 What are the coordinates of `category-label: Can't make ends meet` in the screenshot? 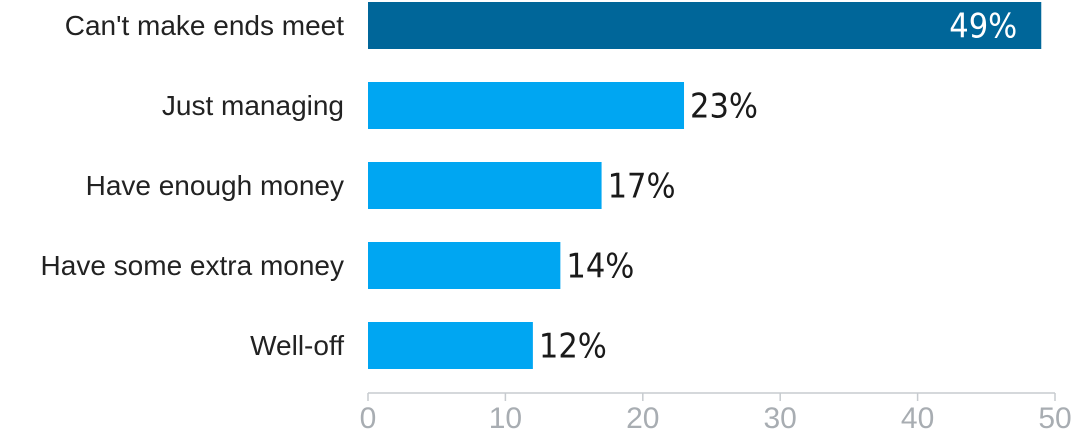 It's located at (204, 25).